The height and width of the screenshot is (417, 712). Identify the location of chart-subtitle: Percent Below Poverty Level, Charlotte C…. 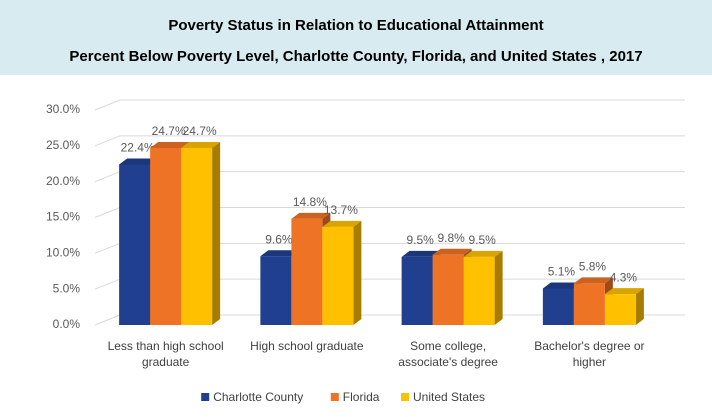
(355, 56).